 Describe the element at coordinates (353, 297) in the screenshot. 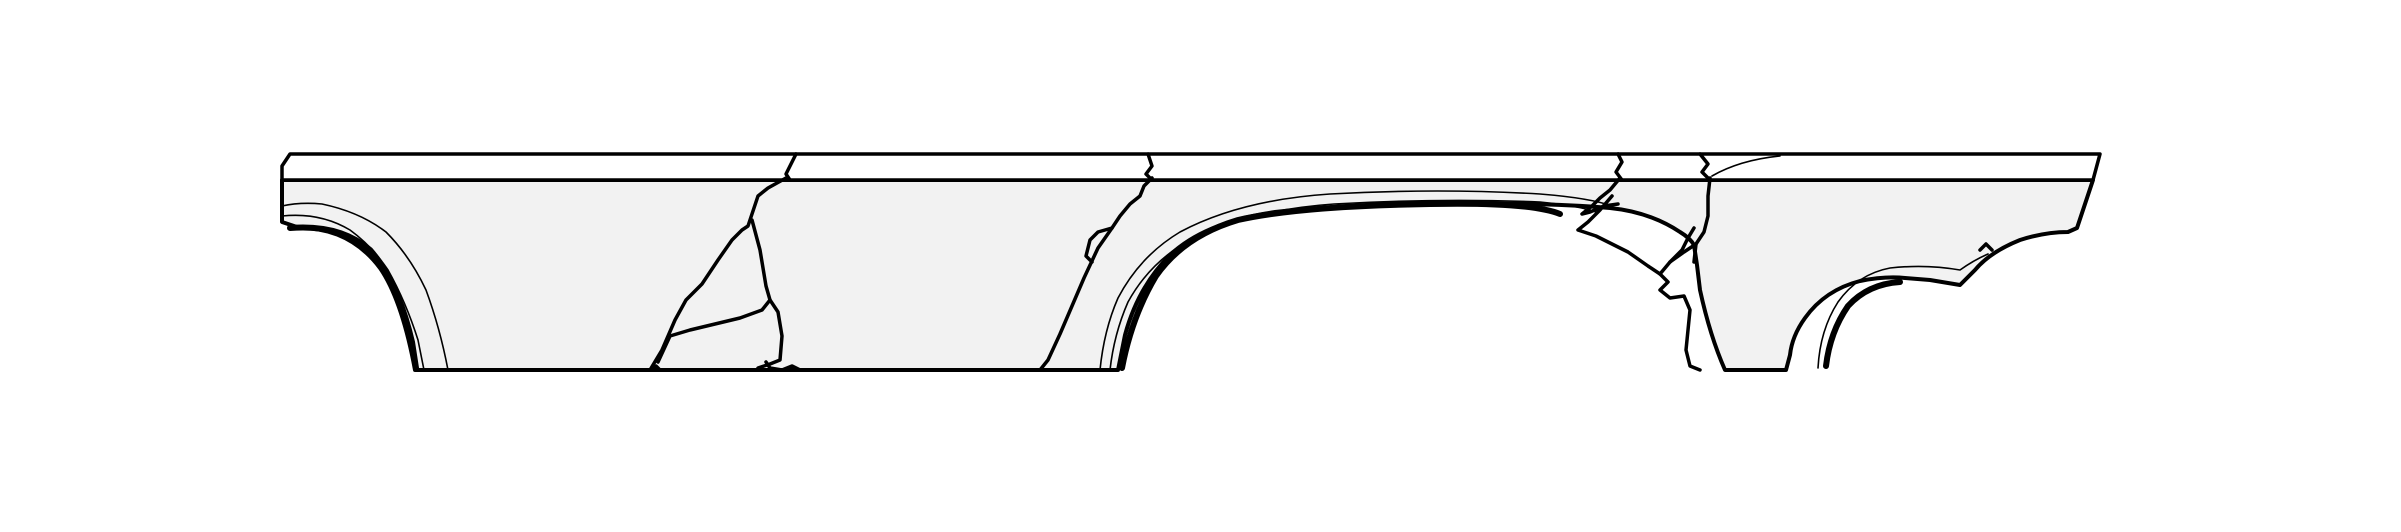

I see `left-arch-shadow` at that location.